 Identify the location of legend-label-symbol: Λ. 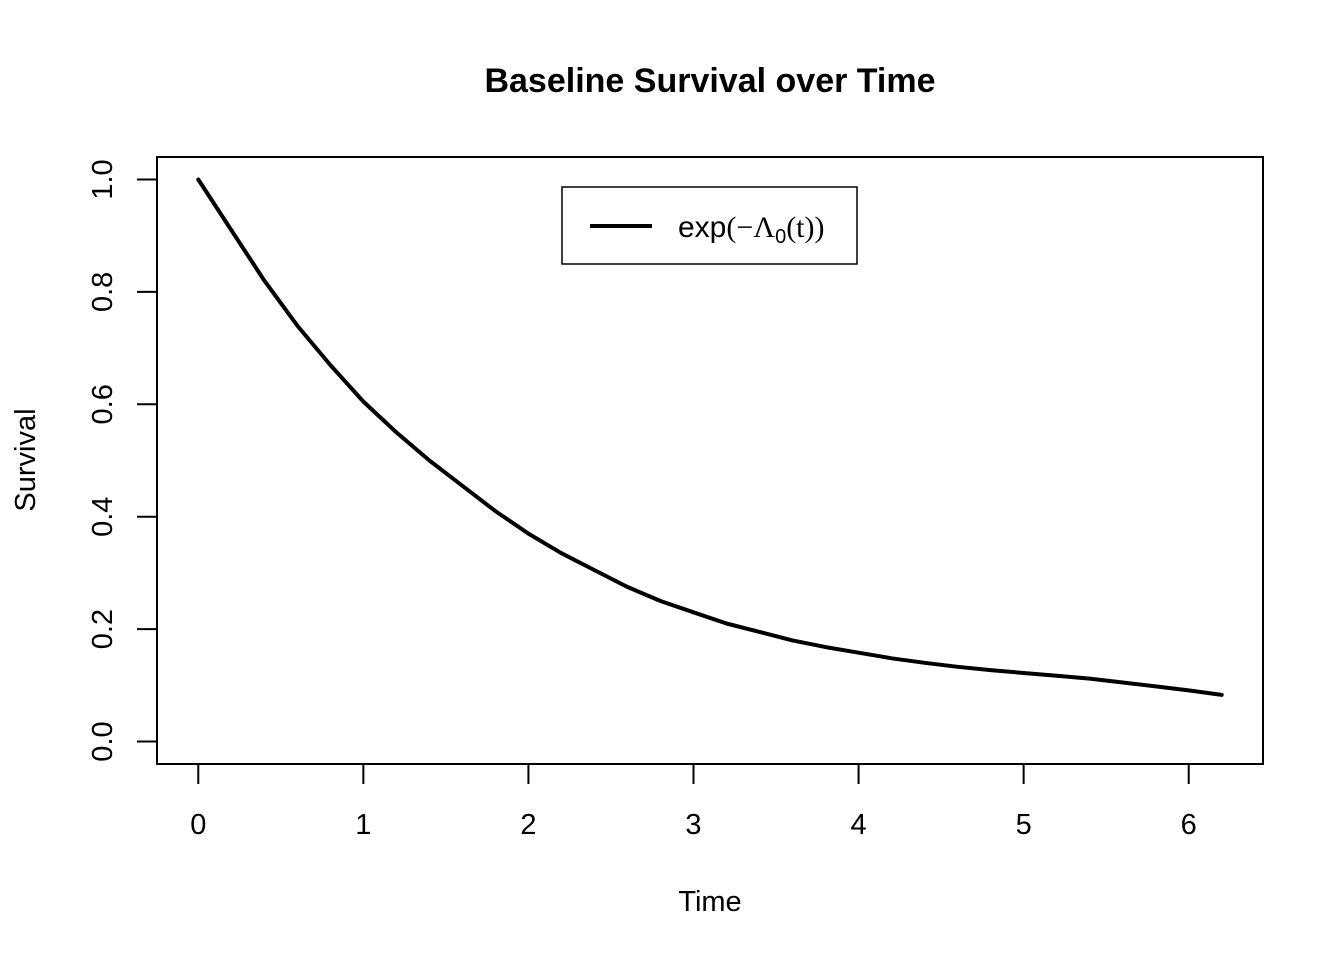
(764, 227).